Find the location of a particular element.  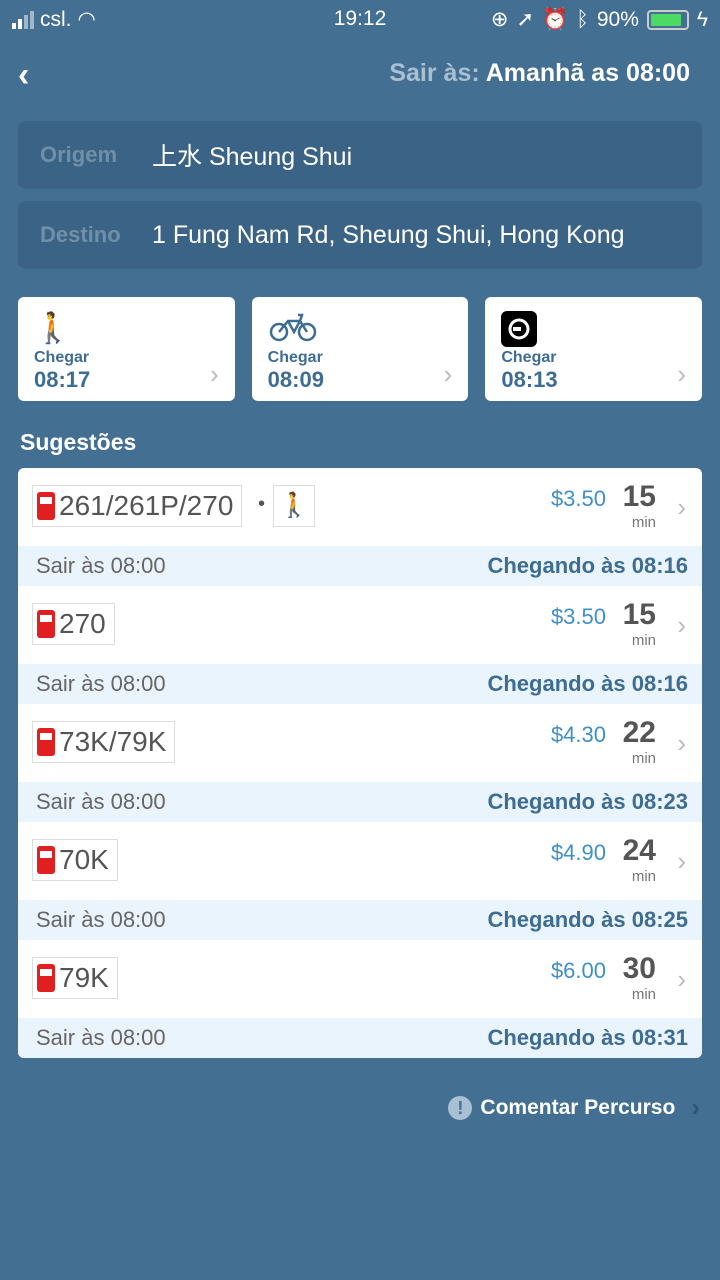

route-duration: 24 is located at coordinates (639, 850).